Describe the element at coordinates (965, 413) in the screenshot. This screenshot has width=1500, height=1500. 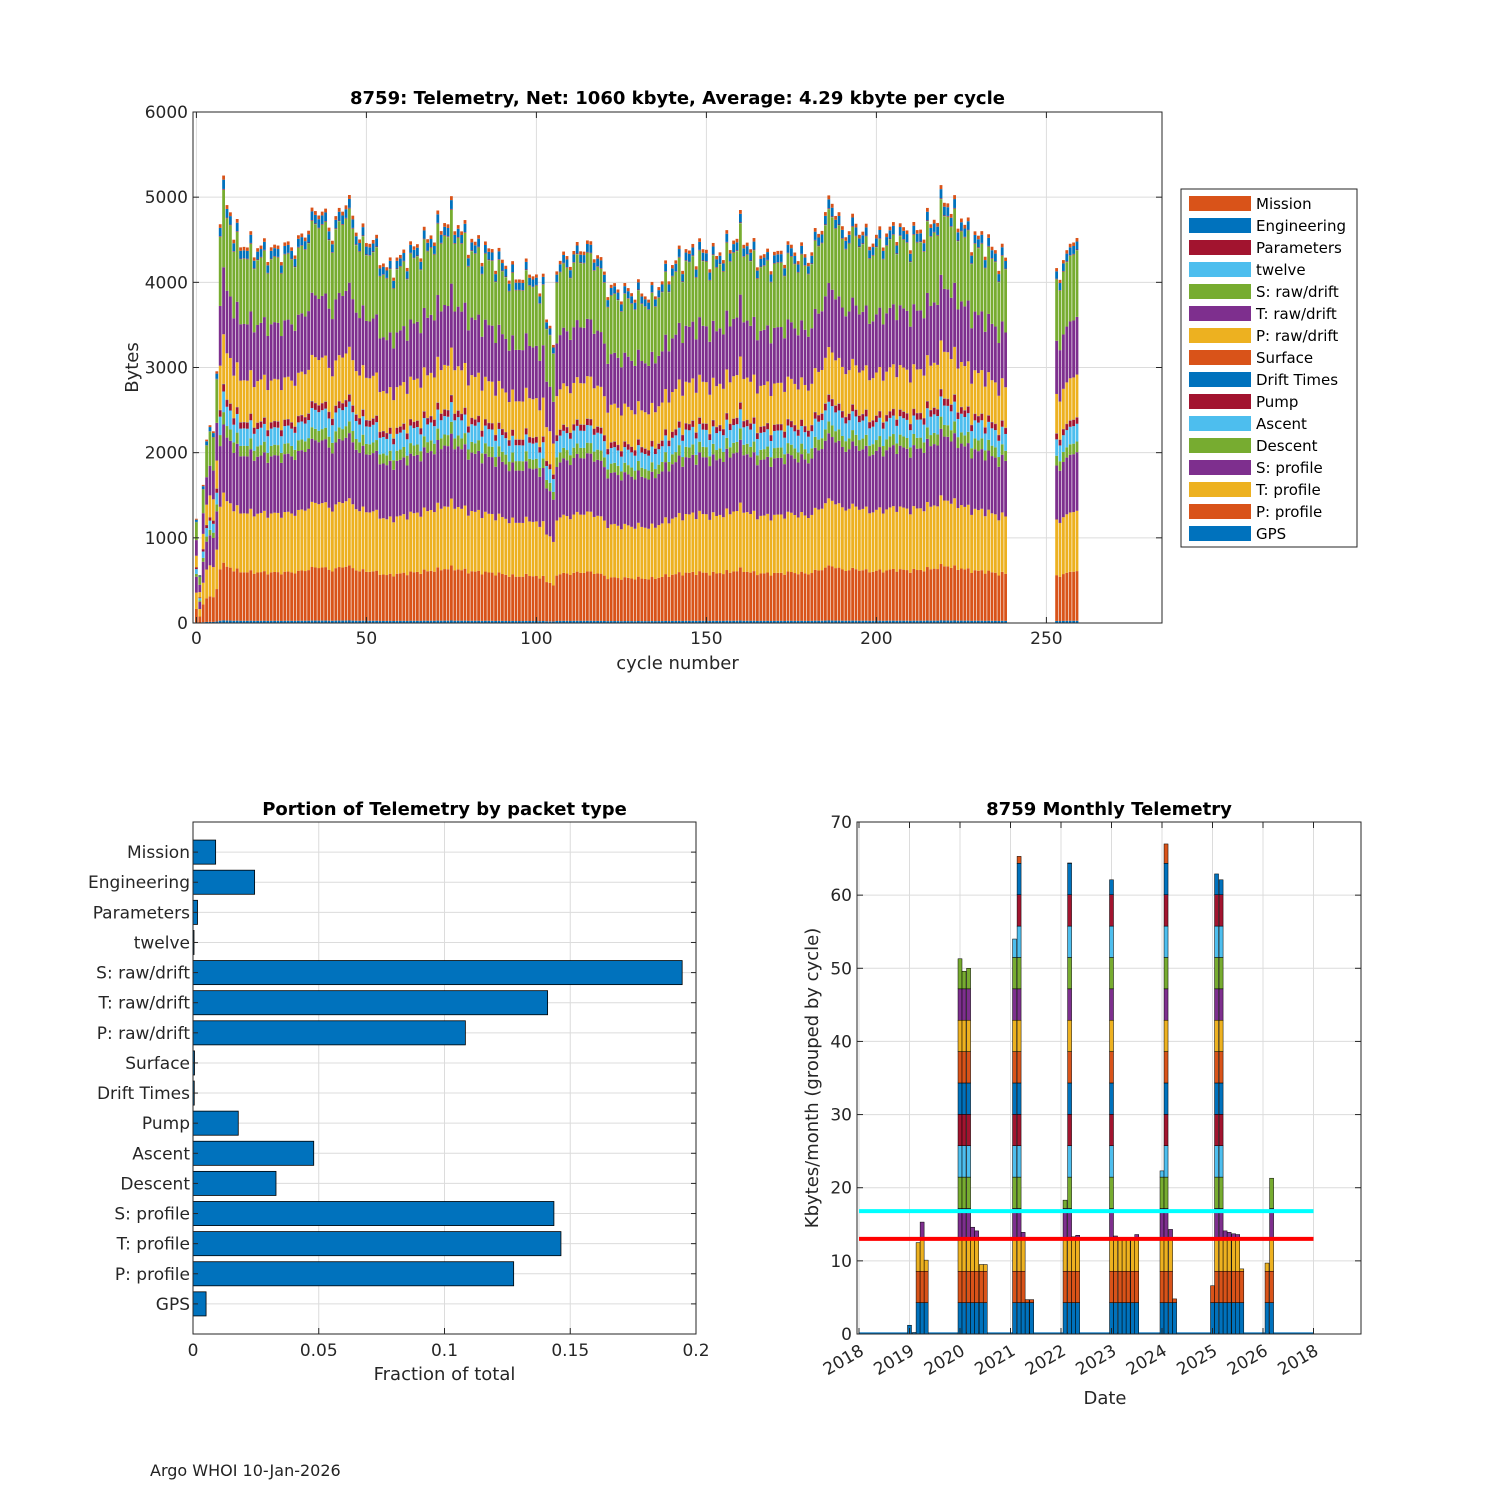
I see `cycle-226-pump-segment` at that location.